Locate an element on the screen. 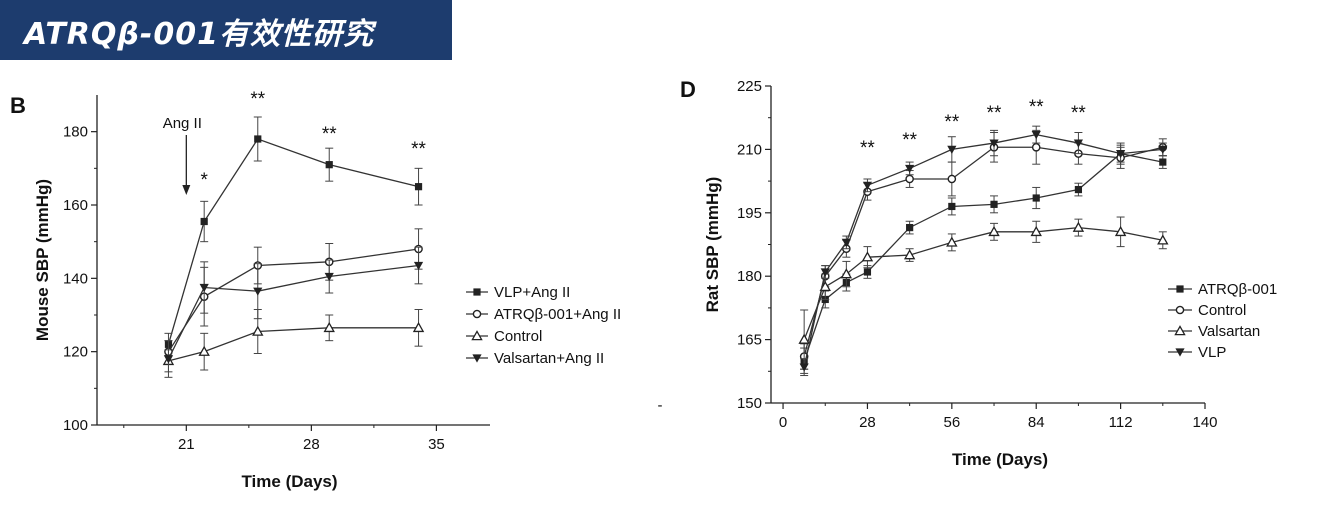 This screenshot has width=1317, height=517. y-tick-label: 150 is located at coordinates (749, 403).